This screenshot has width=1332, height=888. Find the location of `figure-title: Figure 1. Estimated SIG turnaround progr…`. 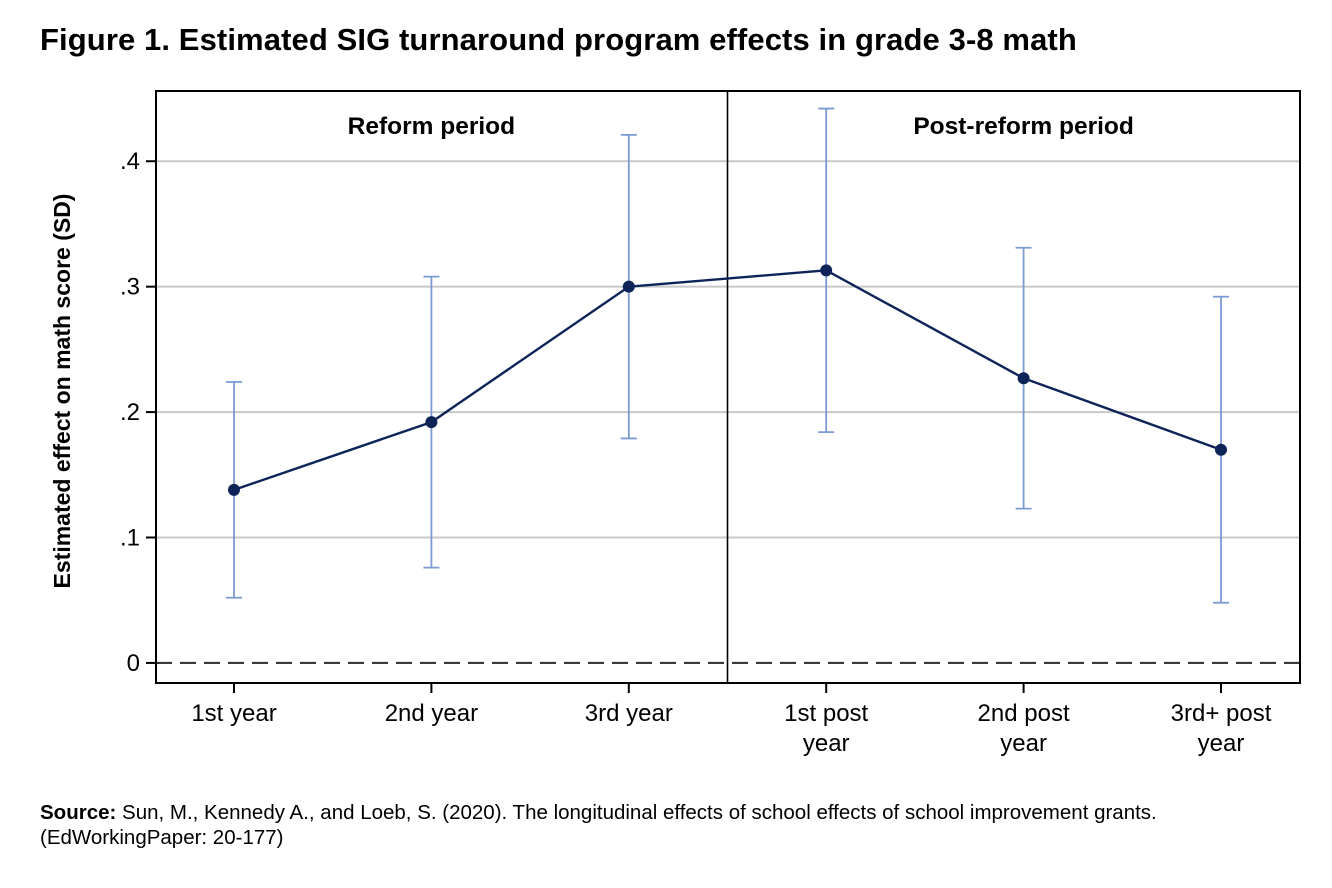

figure-title: Figure 1. Estimated SIG turnaround progr… is located at coordinates (558, 39).